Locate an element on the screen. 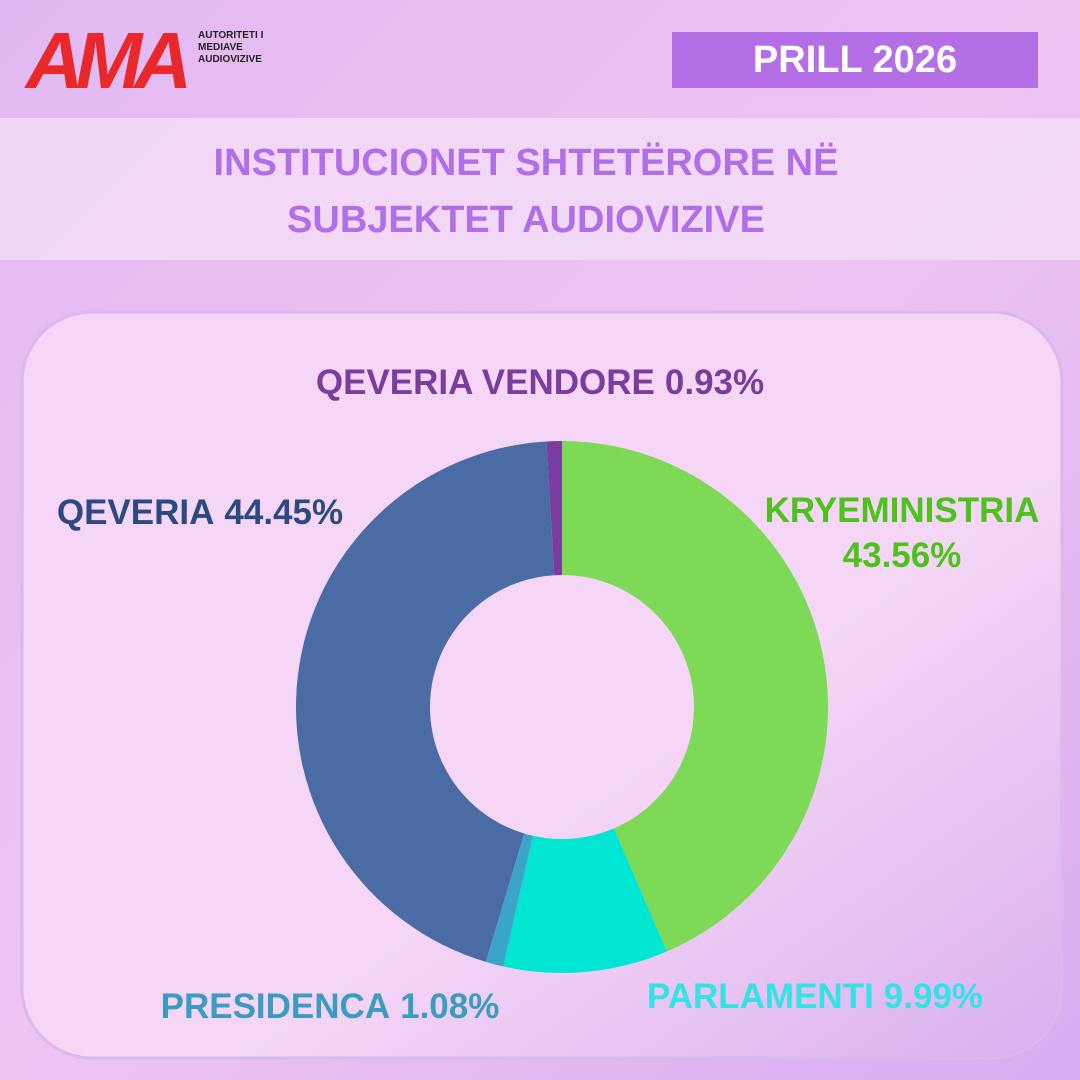 The width and height of the screenshot is (1080, 1080). slice-label-group: QEVERIA VENDORE 0.93% is located at coordinates (540, 382).